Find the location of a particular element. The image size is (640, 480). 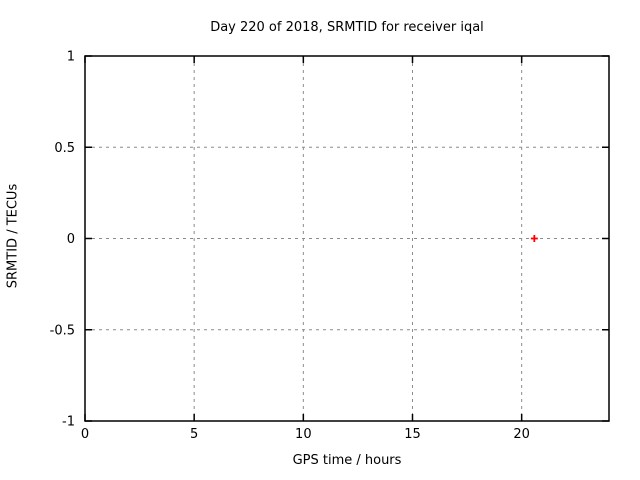

y-tick-label: 1 is located at coordinates (71, 57).